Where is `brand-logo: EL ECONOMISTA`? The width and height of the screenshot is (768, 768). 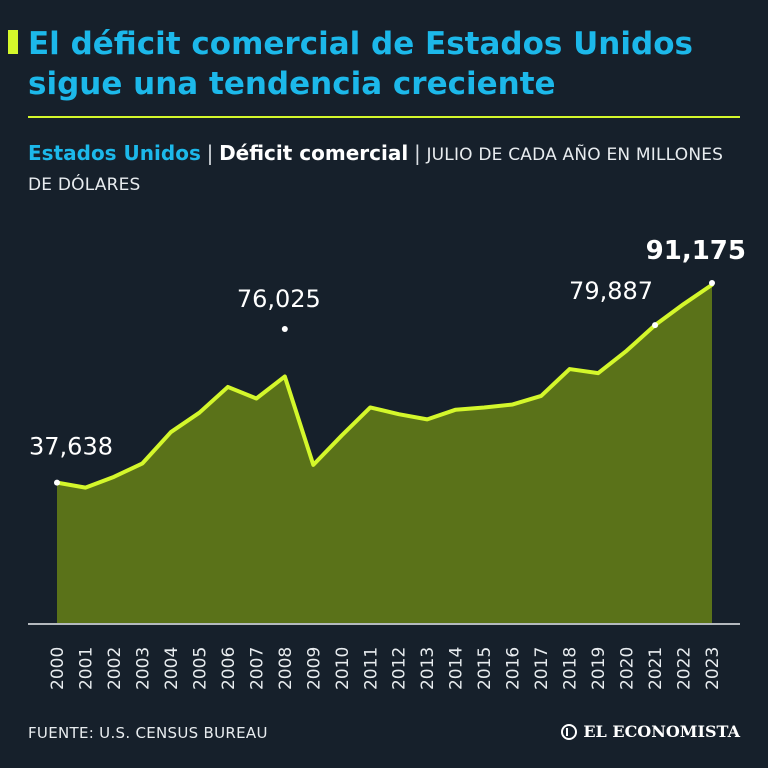
brand-logo: EL ECONOMISTA is located at coordinates (650, 731).